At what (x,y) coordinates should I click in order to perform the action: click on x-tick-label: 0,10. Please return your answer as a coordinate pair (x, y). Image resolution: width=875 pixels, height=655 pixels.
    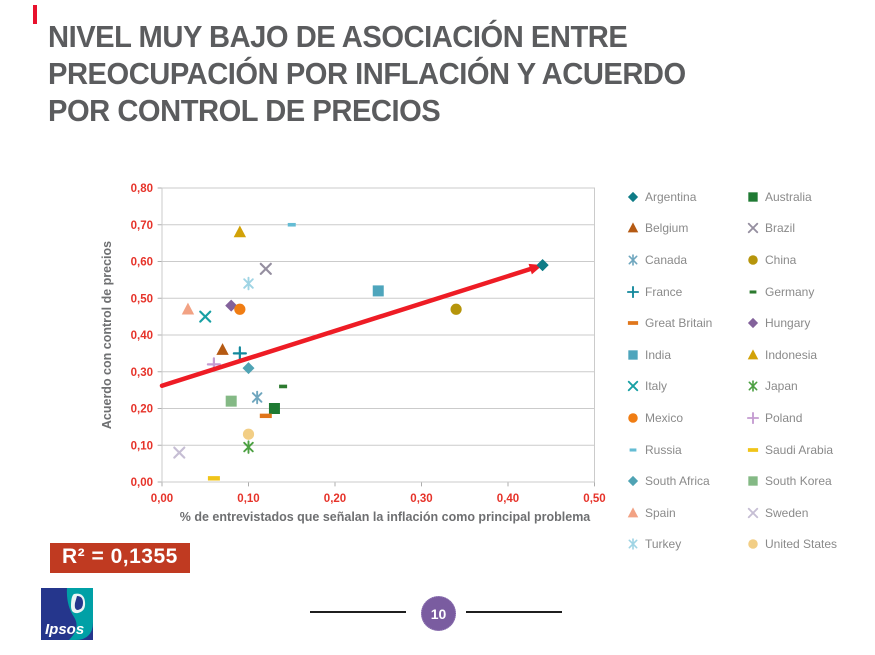
    Looking at the image, I should click on (248, 499).